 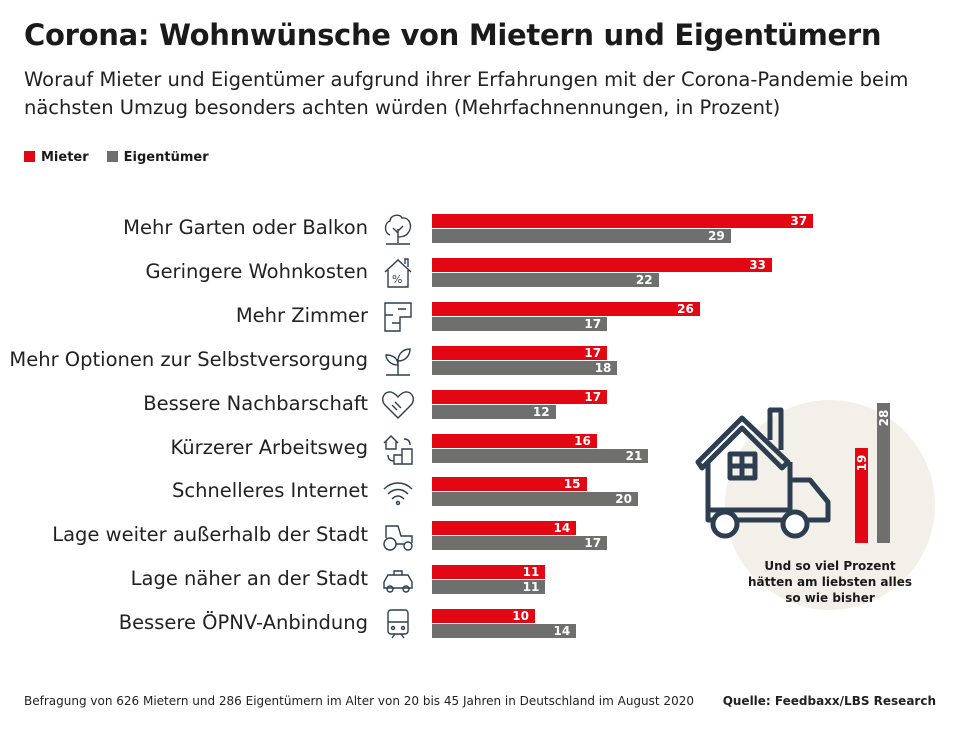 I want to click on legend-item-eigentuemer: Eigentümer, so click(x=157, y=157).